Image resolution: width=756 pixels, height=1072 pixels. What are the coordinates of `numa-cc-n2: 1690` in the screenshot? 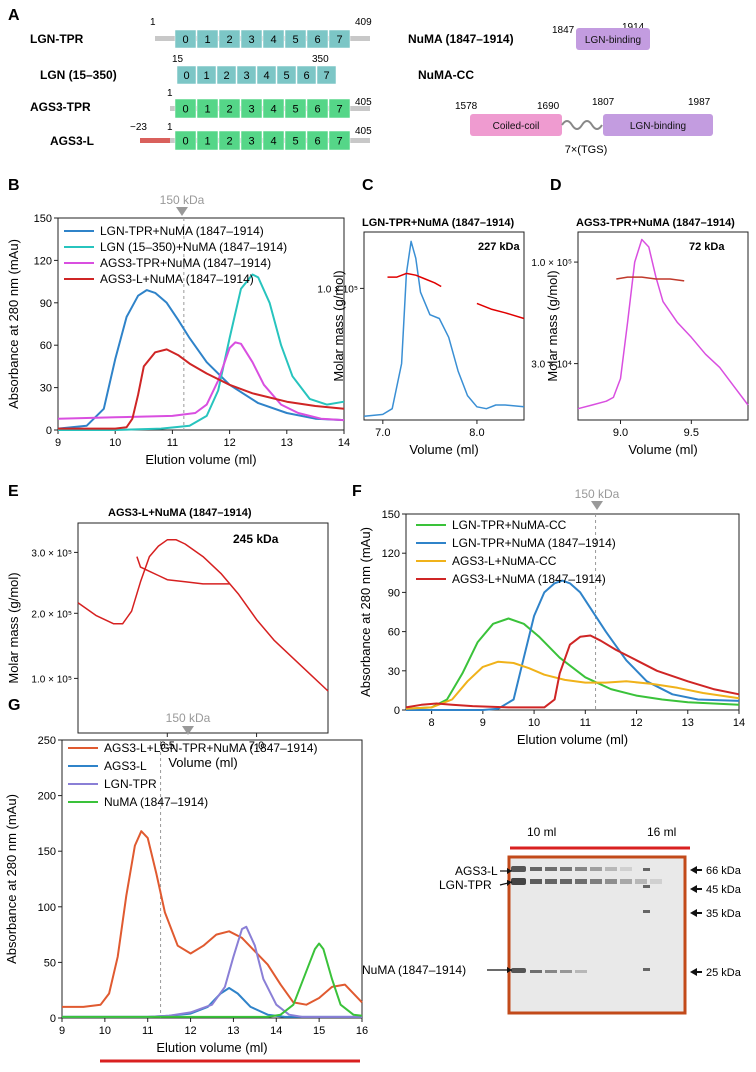 It's located at (548, 106).